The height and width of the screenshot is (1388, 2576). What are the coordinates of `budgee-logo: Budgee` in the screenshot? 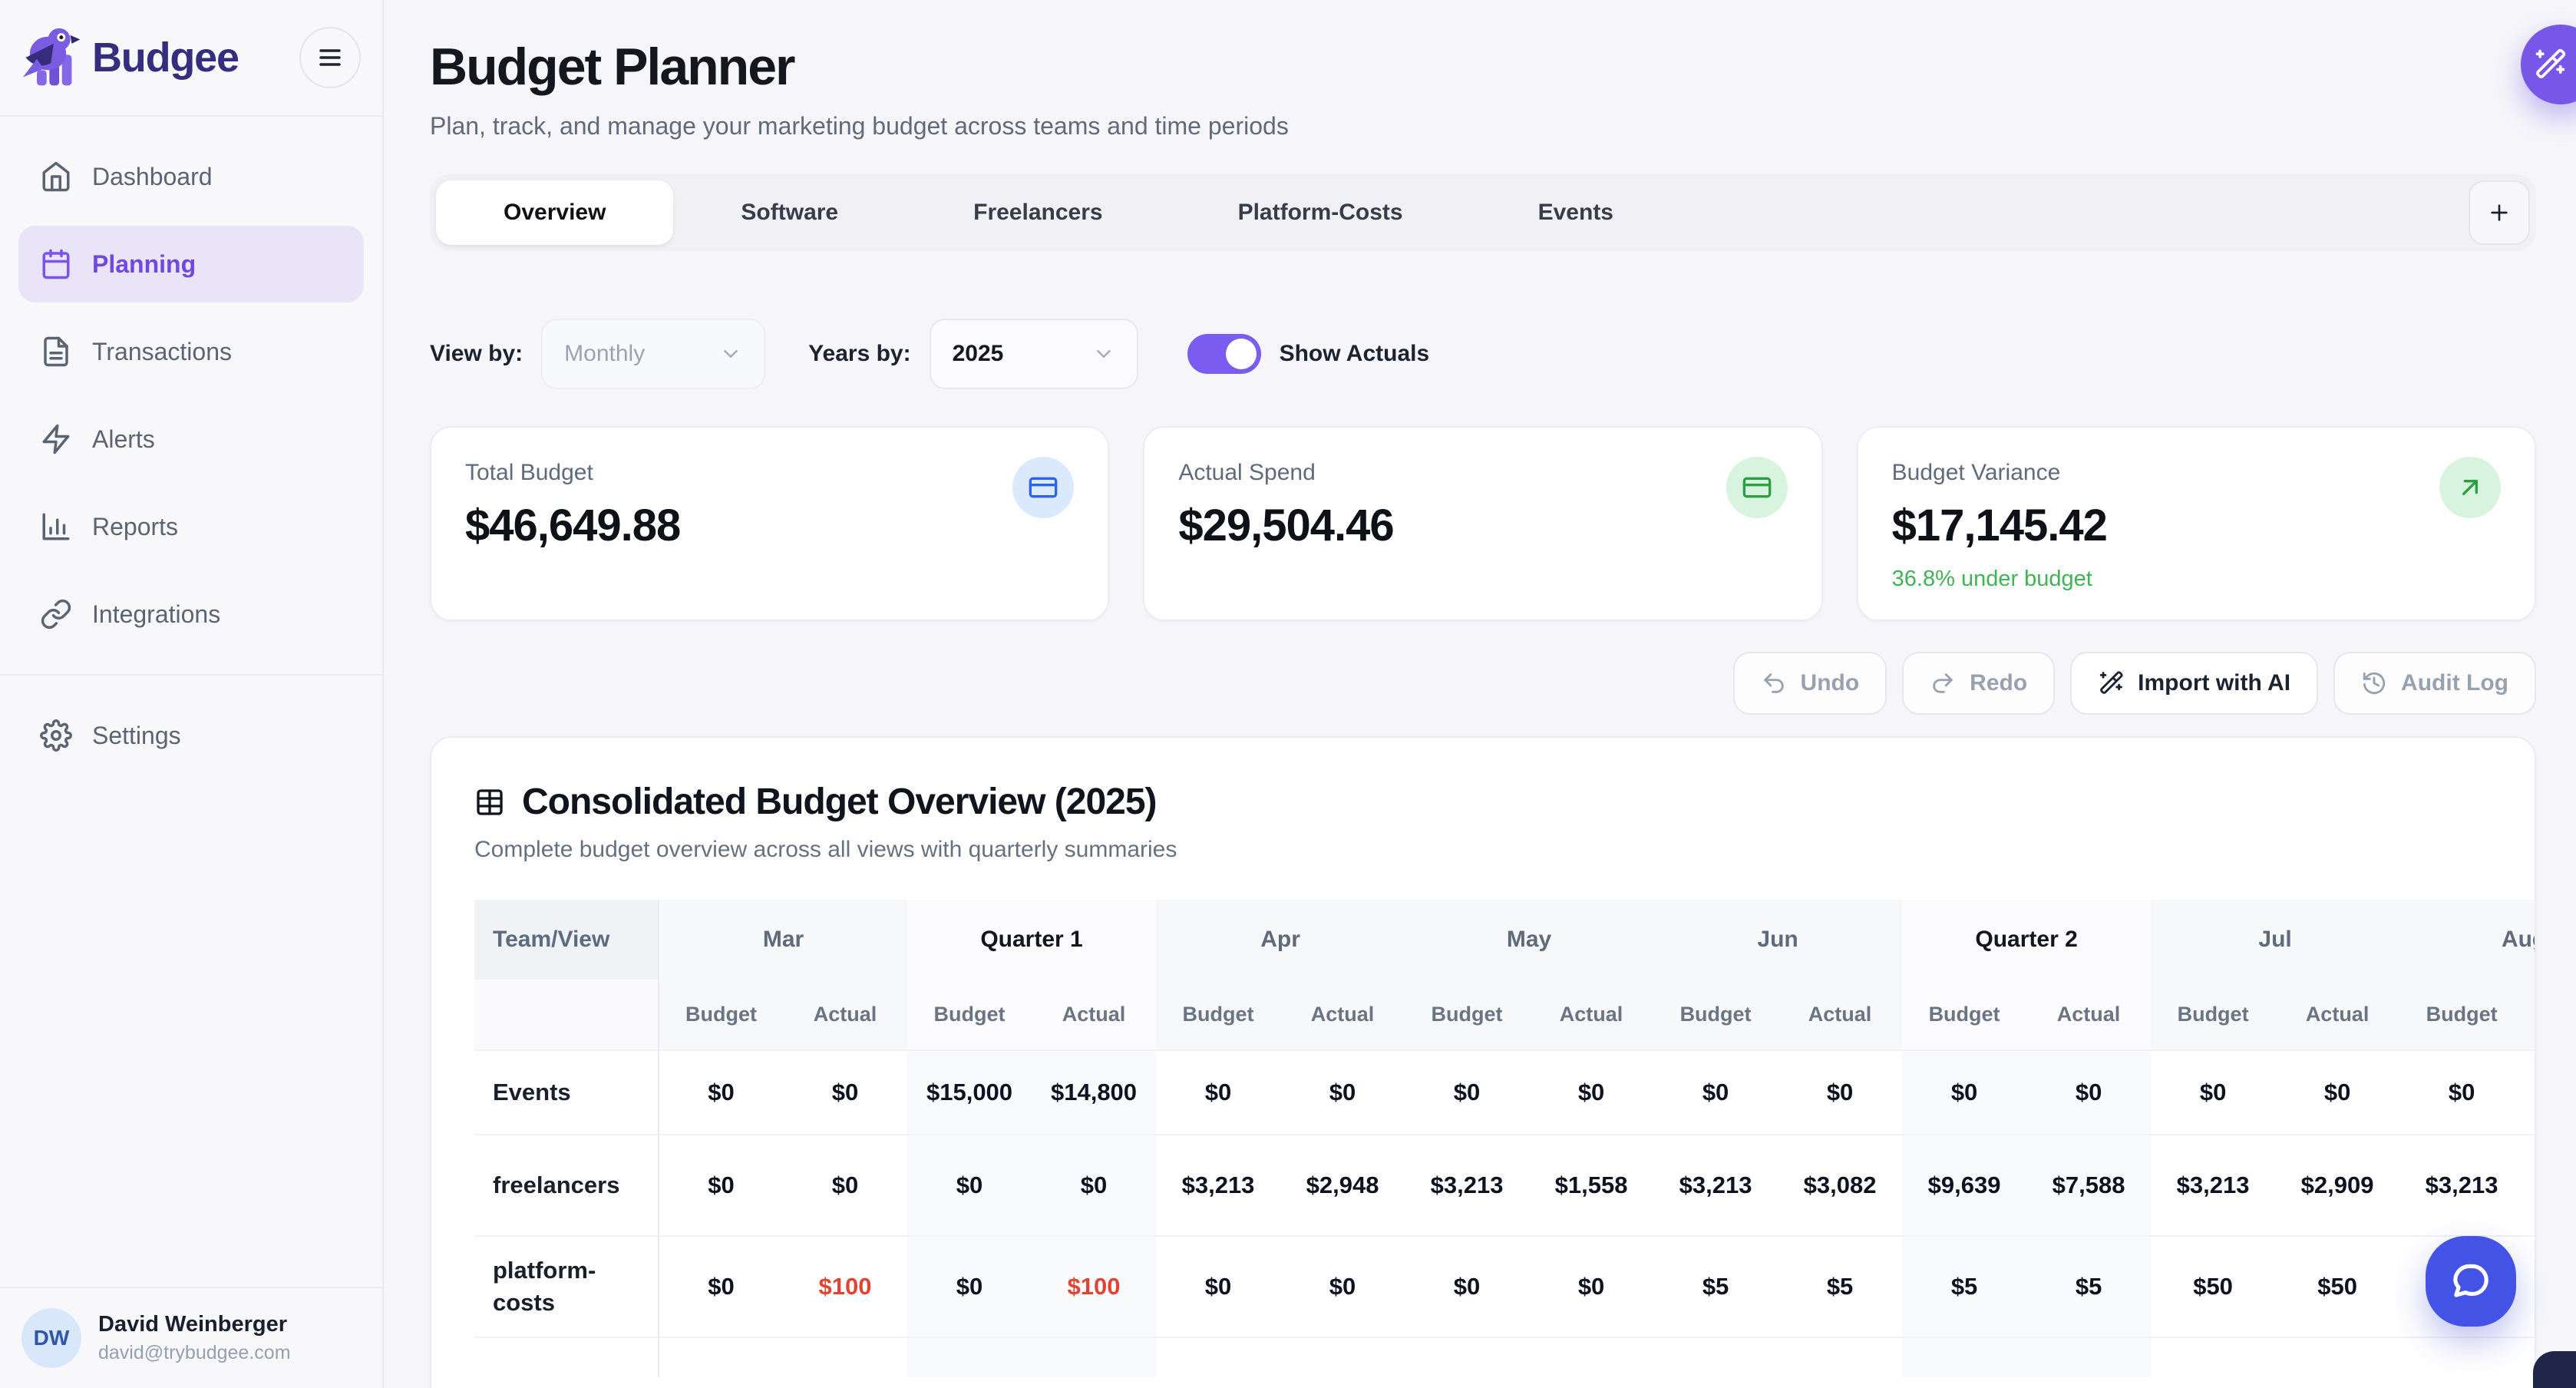 It's located at (128, 57).